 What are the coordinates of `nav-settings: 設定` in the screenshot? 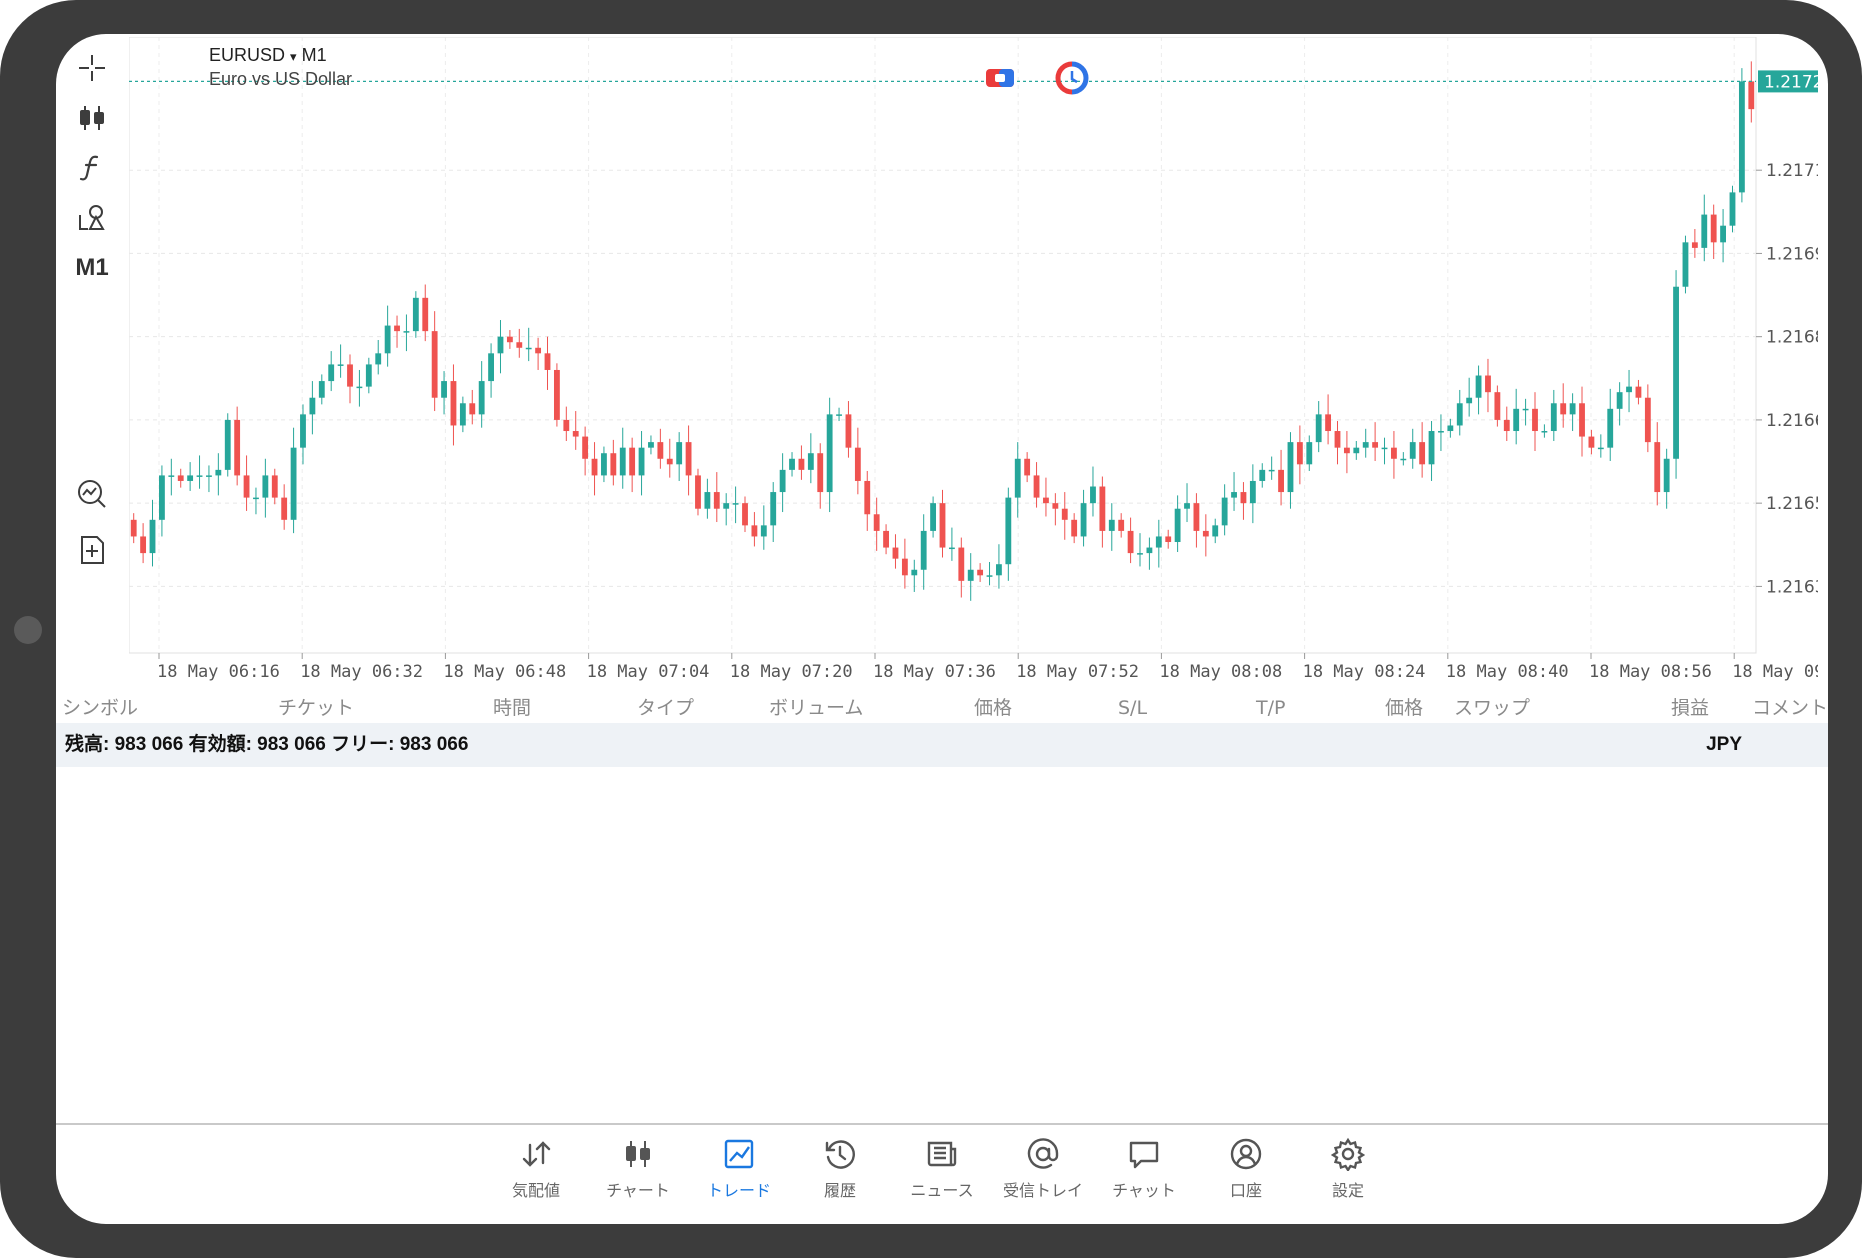 It's located at (1348, 1177).